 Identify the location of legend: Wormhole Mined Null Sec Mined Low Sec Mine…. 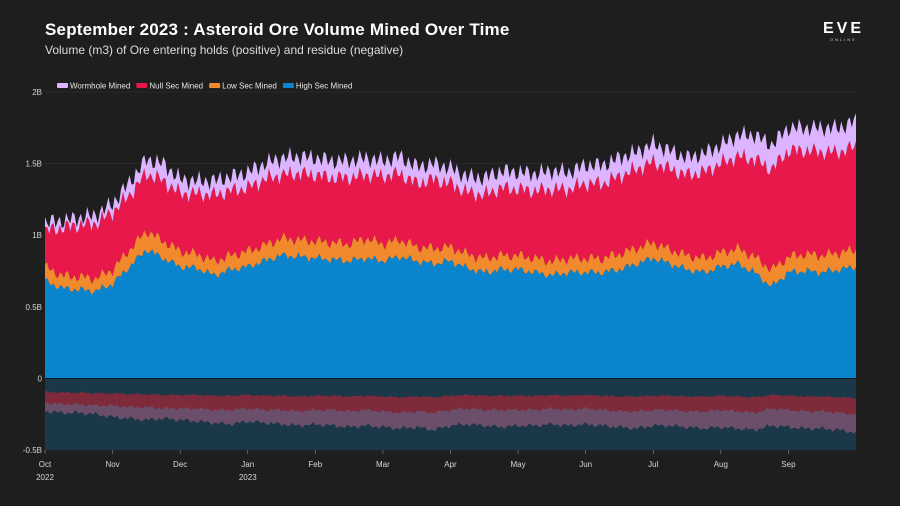
(204, 86).